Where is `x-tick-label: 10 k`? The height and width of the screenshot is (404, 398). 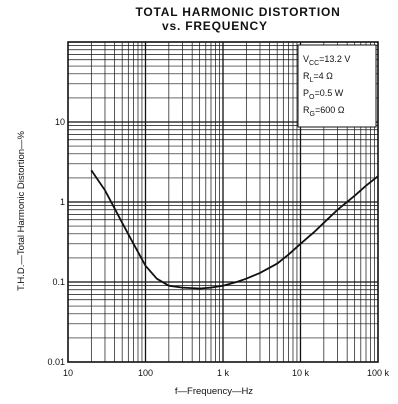 x-tick-label: 10 k is located at coordinates (301, 373).